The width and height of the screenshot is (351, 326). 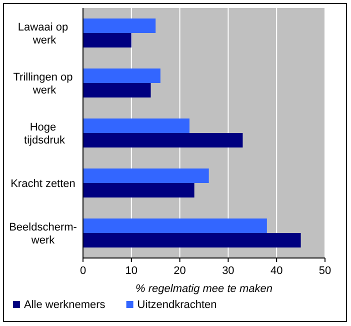 I want to click on x-tick-label: 50, so click(x=325, y=271).